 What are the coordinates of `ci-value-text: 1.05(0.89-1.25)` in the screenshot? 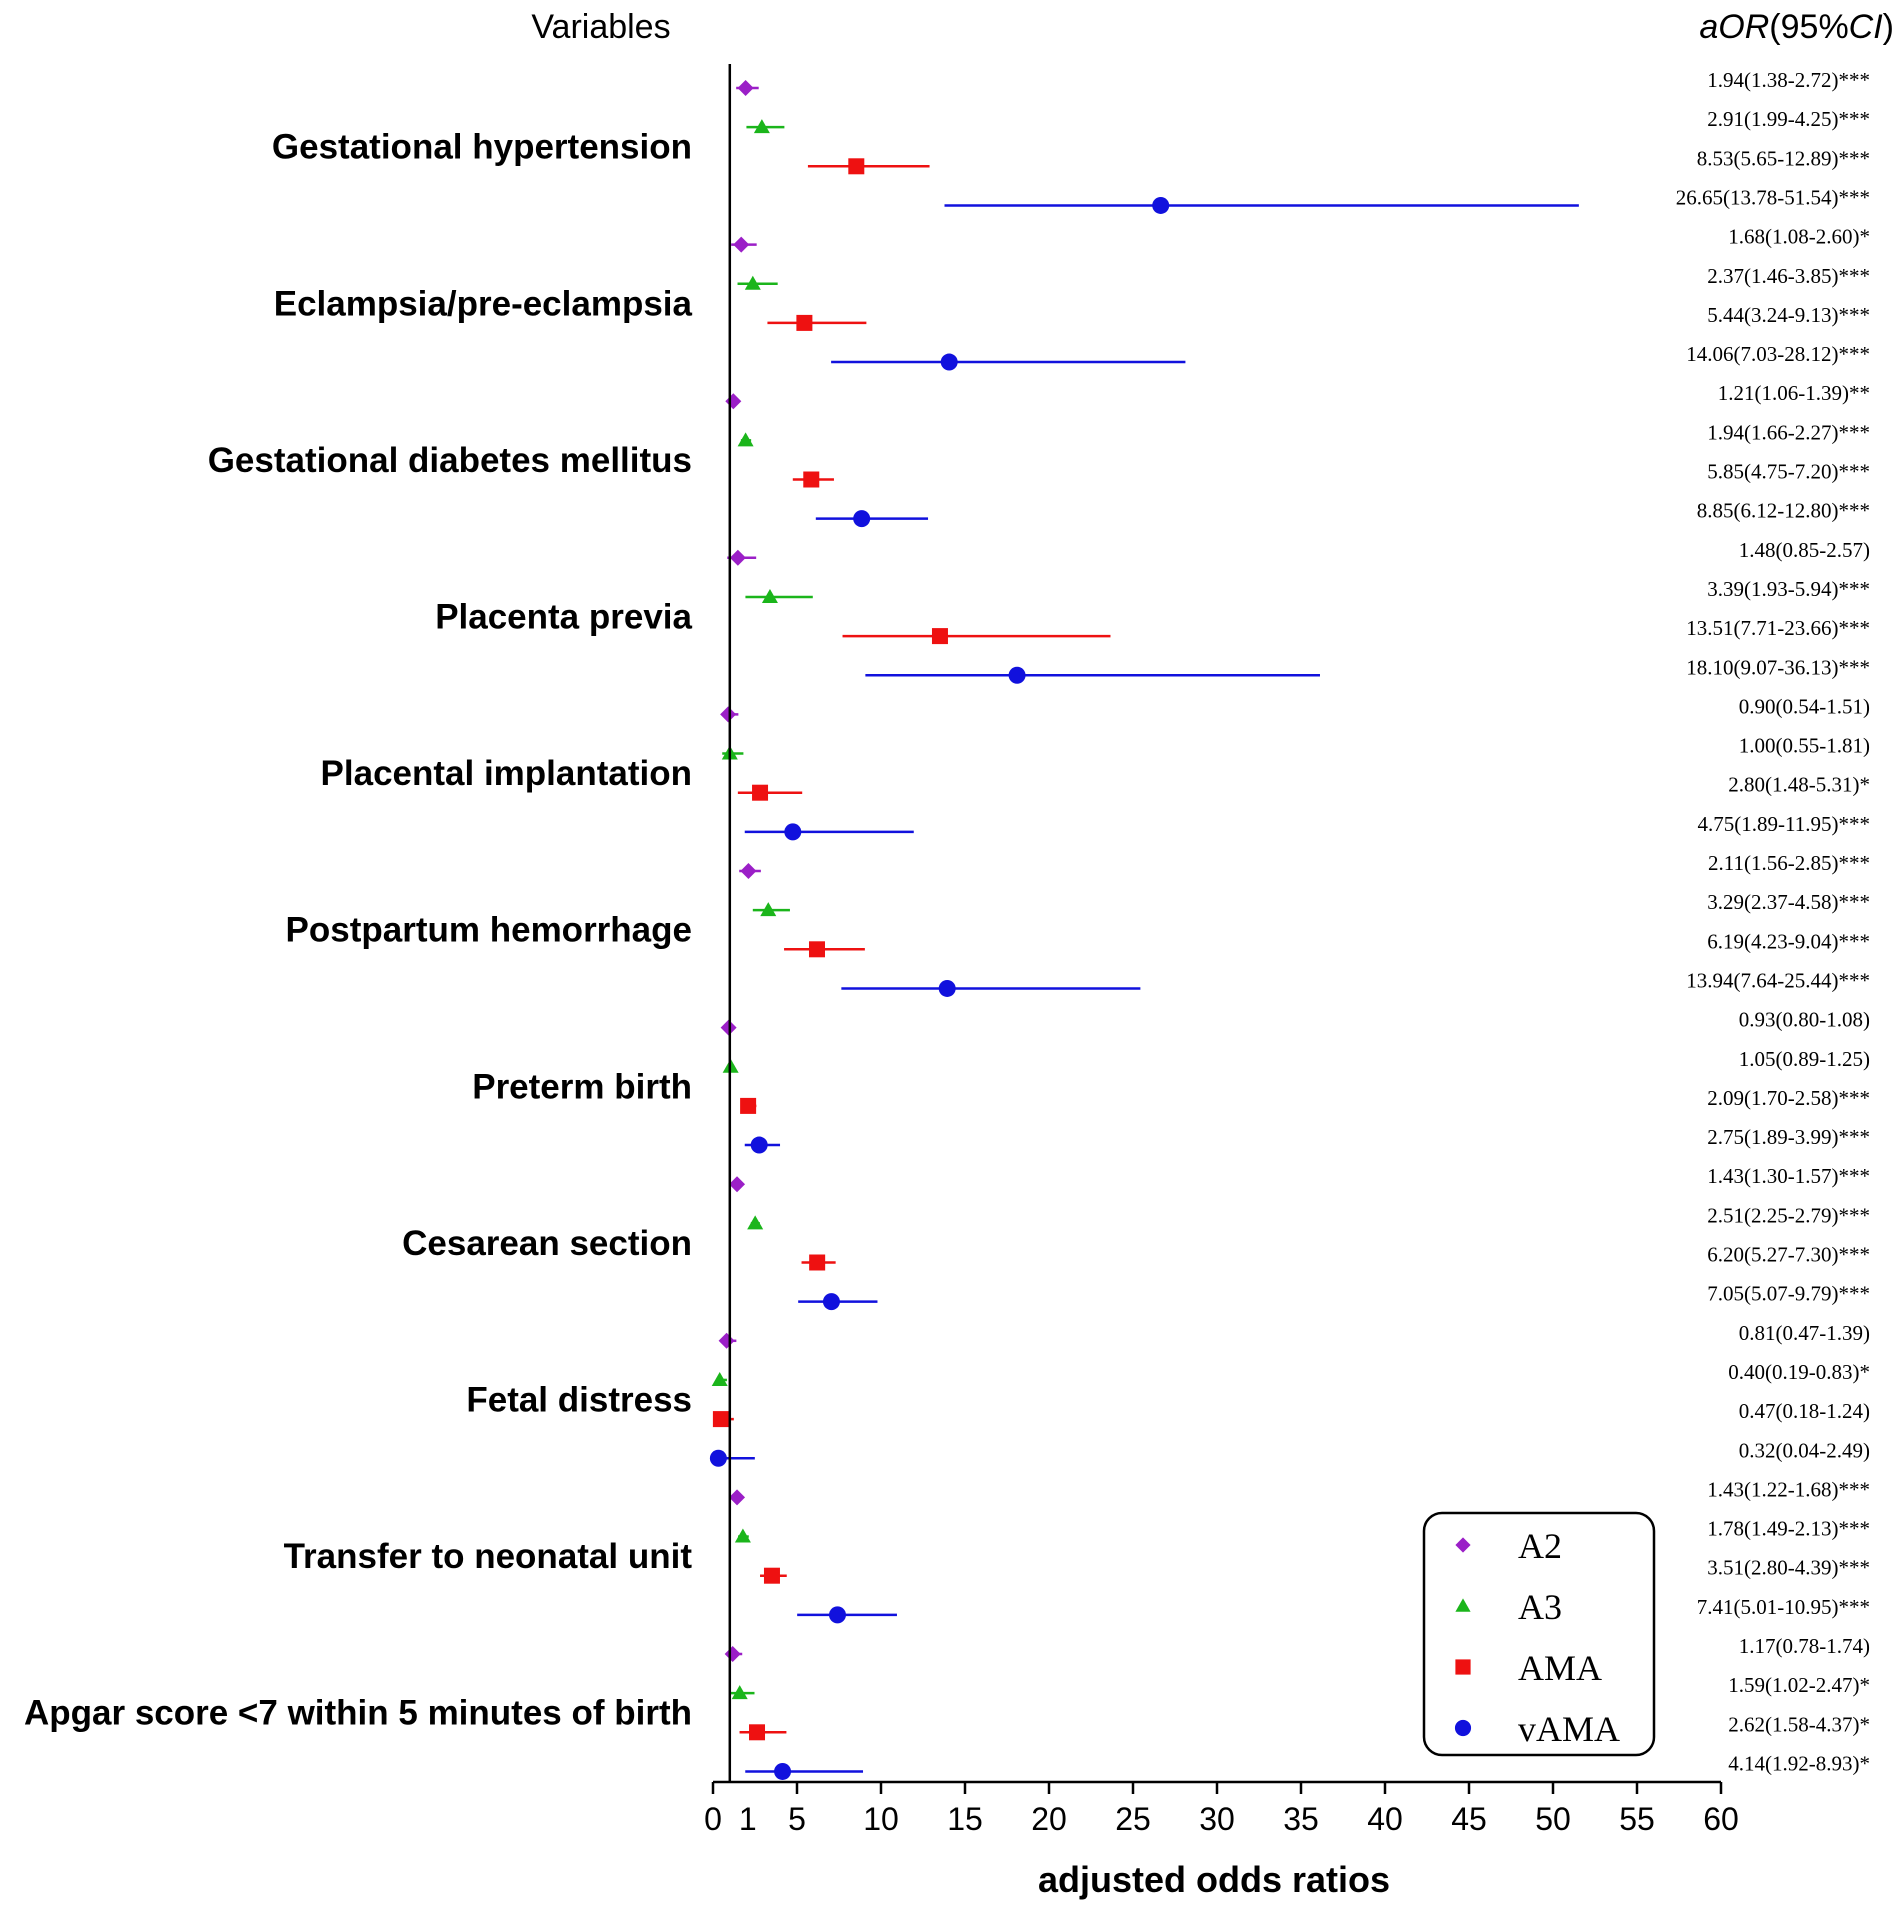 It's located at (1804, 1059).